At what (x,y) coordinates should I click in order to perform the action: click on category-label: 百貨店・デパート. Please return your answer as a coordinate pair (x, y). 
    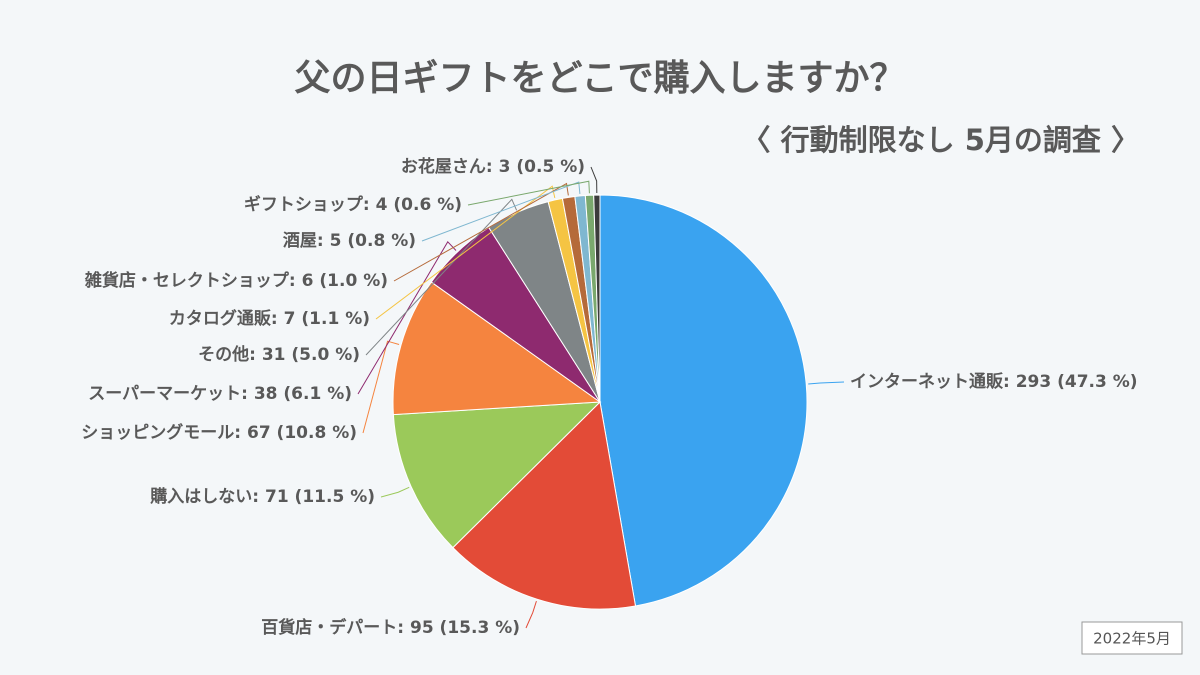
    Looking at the image, I should click on (329, 627).